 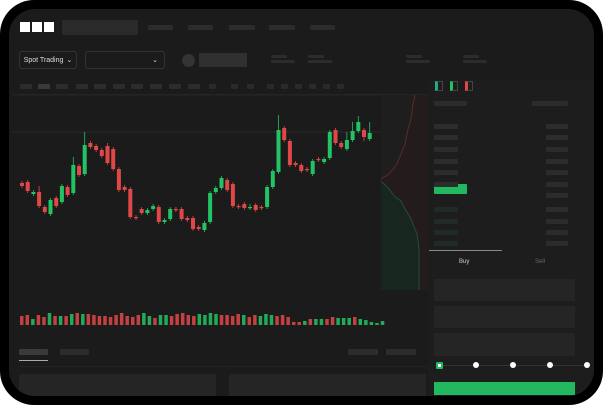 I want to click on okx-logo, so click(x=37, y=27).